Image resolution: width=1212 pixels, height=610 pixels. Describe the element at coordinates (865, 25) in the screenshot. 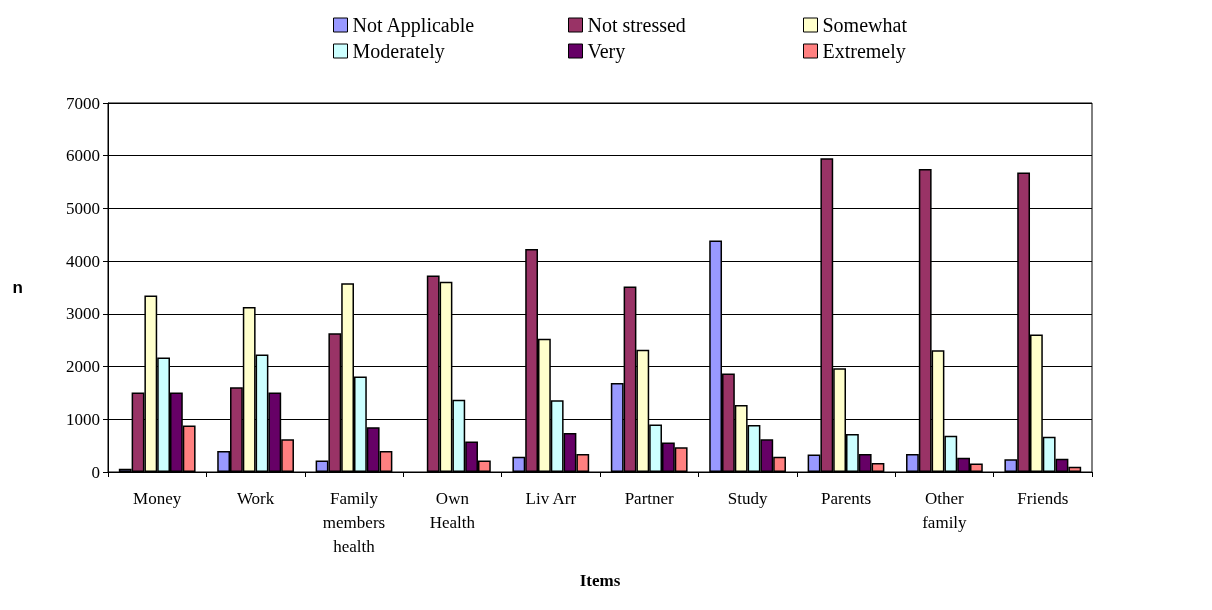

I see `legend-label: Somewhat` at that location.